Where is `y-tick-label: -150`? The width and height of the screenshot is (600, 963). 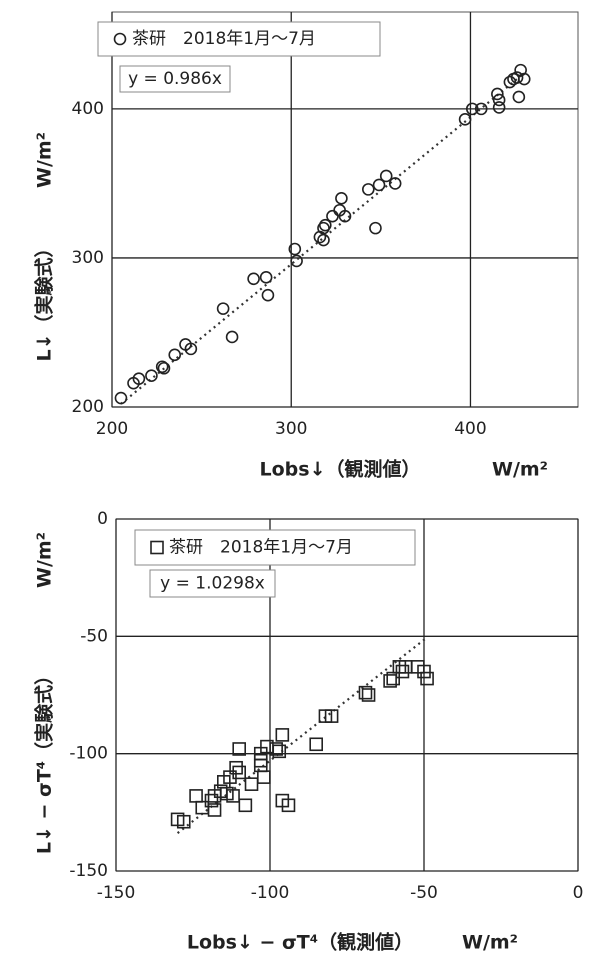
y-tick-label: -150 is located at coordinates (88, 871).